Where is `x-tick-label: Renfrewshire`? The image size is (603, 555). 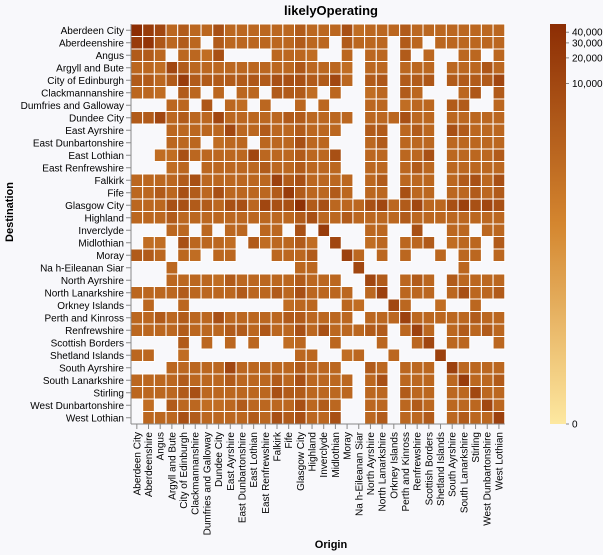
x-tick-label: Renfrewshire is located at coordinates (418, 461).